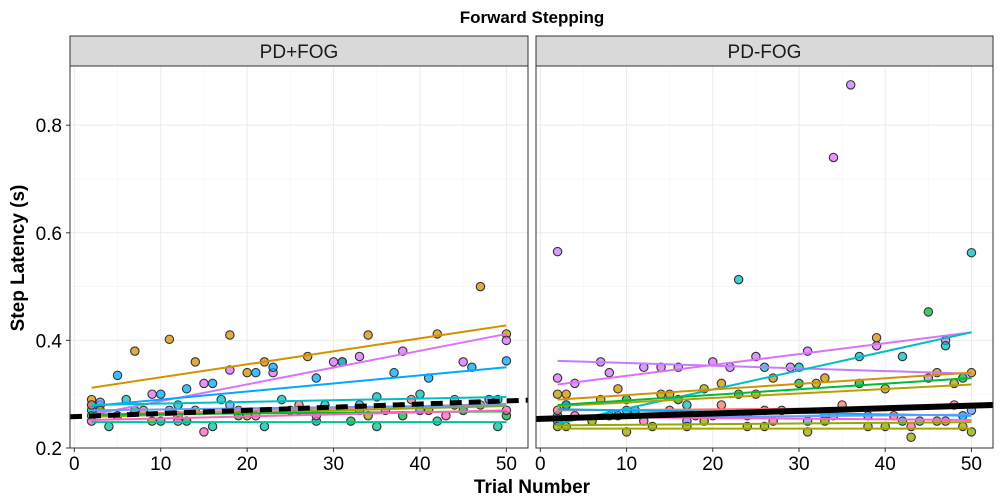 The image size is (1000, 500). Describe the element at coordinates (160, 464) in the screenshot. I see `x-tick-label: 10` at that location.